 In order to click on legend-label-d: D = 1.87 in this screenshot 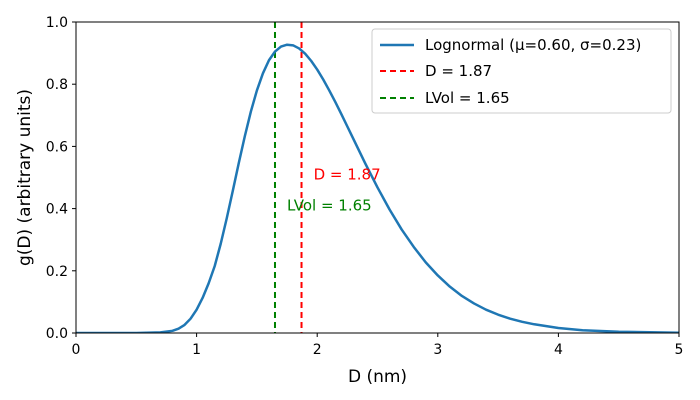, I will do `click(458, 71)`.